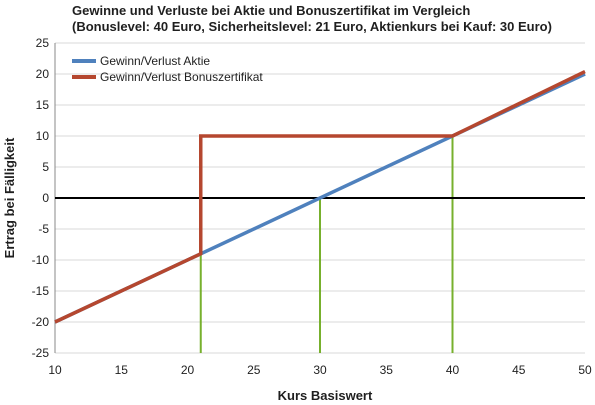 The width and height of the screenshot is (595, 405). Describe the element at coordinates (43, 43) in the screenshot. I see `y-tick-label: 25` at that location.